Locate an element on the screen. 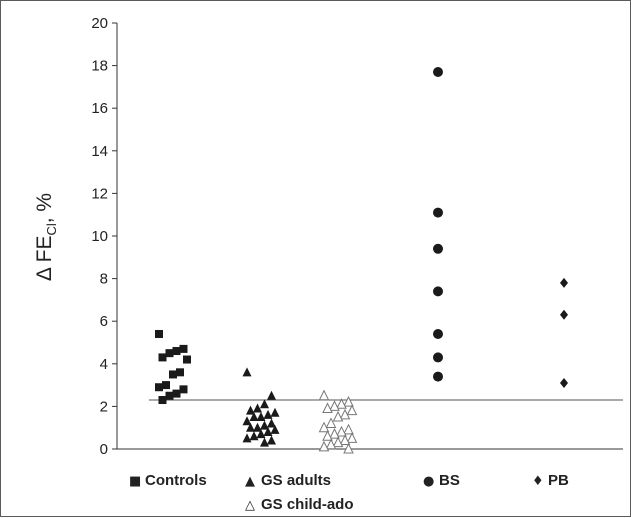 This screenshot has height=518, width=631. y-tick-label: 4 is located at coordinates (104, 364).